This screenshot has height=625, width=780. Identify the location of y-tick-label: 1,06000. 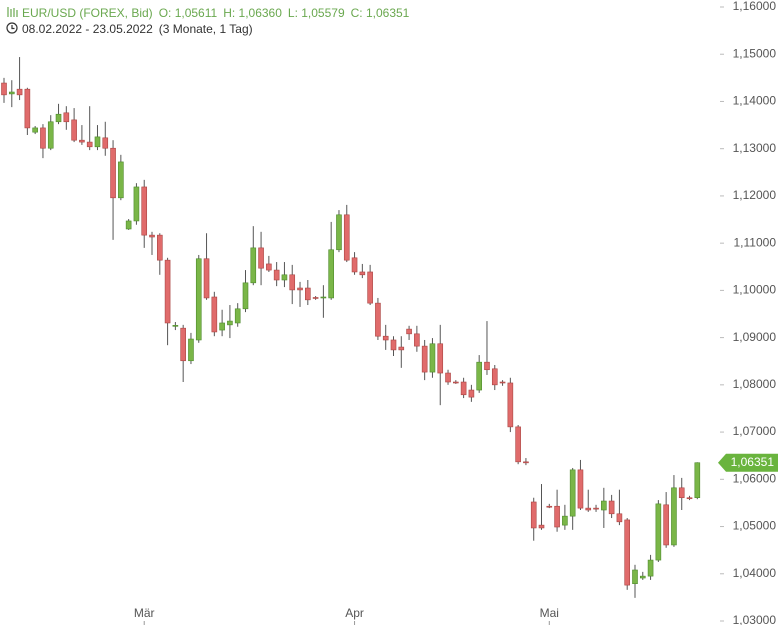
(755, 478).